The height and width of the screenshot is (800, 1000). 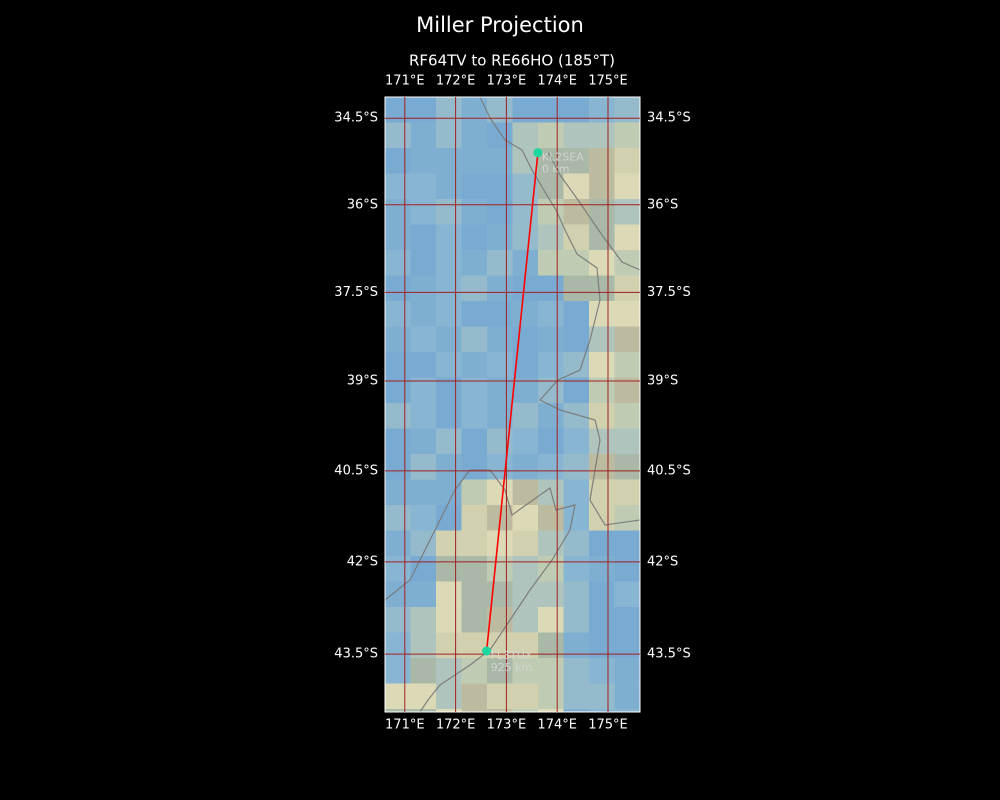 I want to click on y-tick-label: 34.5°S, so click(x=669, y=118).